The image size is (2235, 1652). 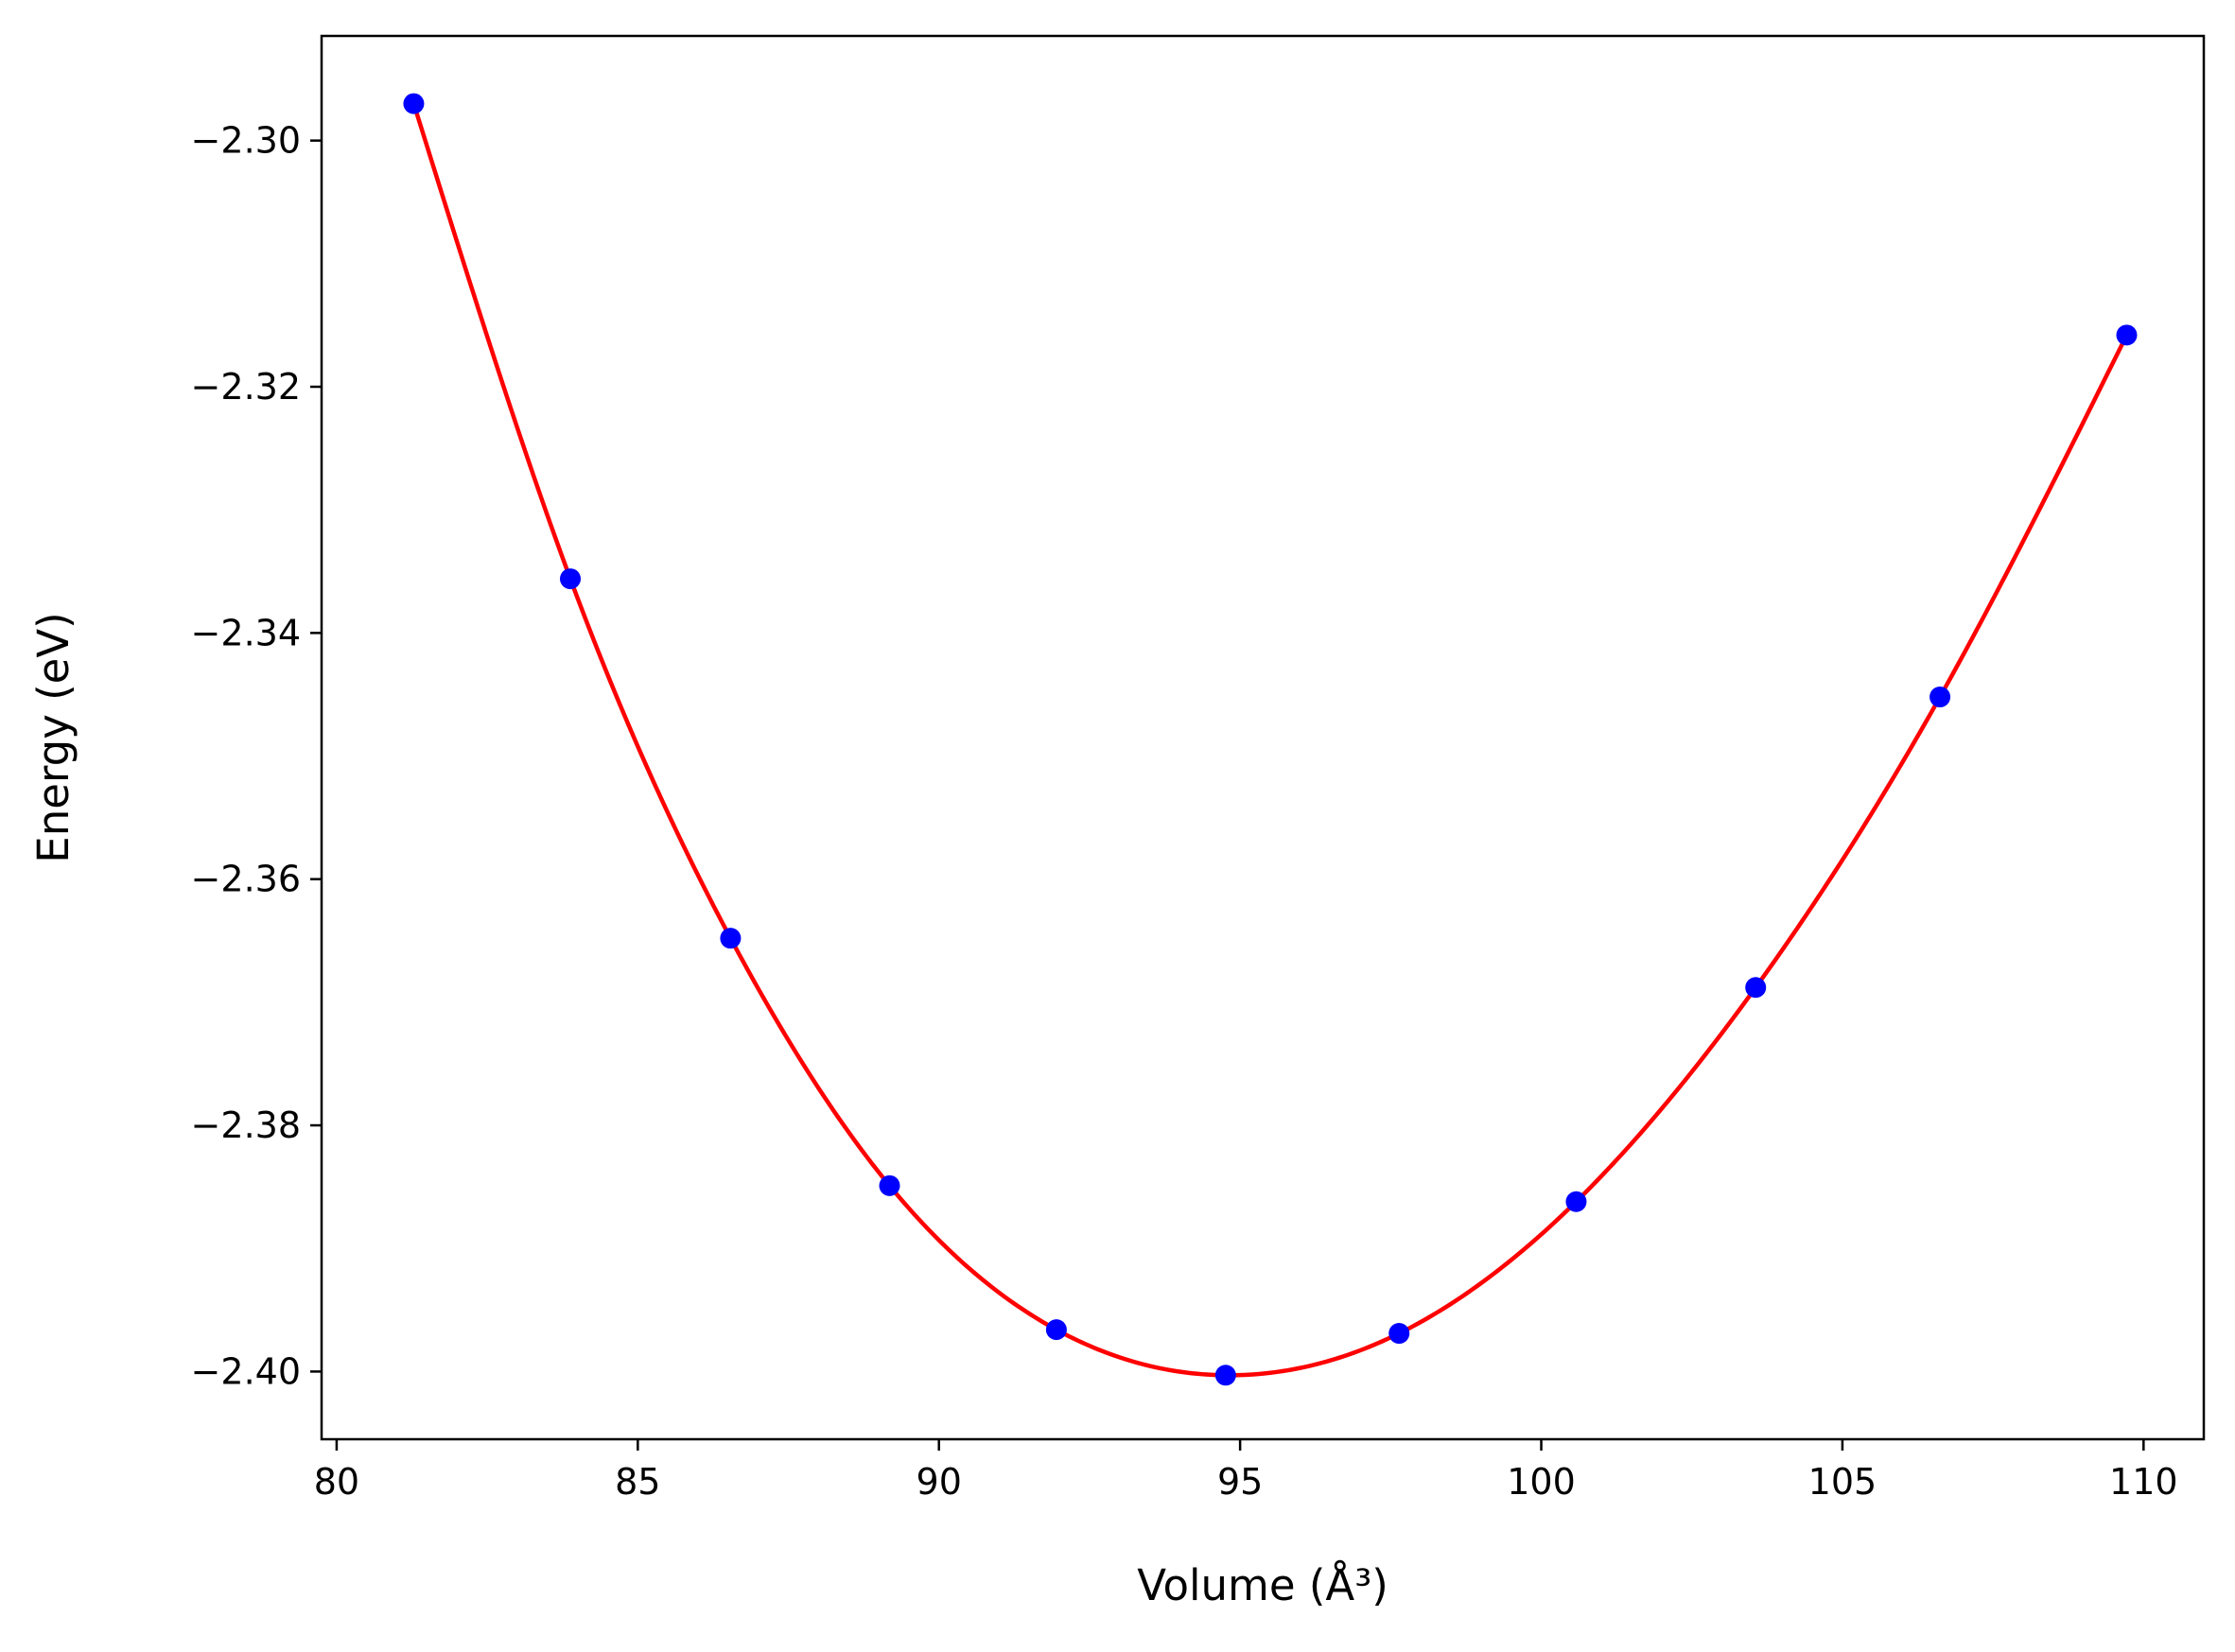 I want to click on y-tick-label: −2.40, so click(x=246, y=1371).